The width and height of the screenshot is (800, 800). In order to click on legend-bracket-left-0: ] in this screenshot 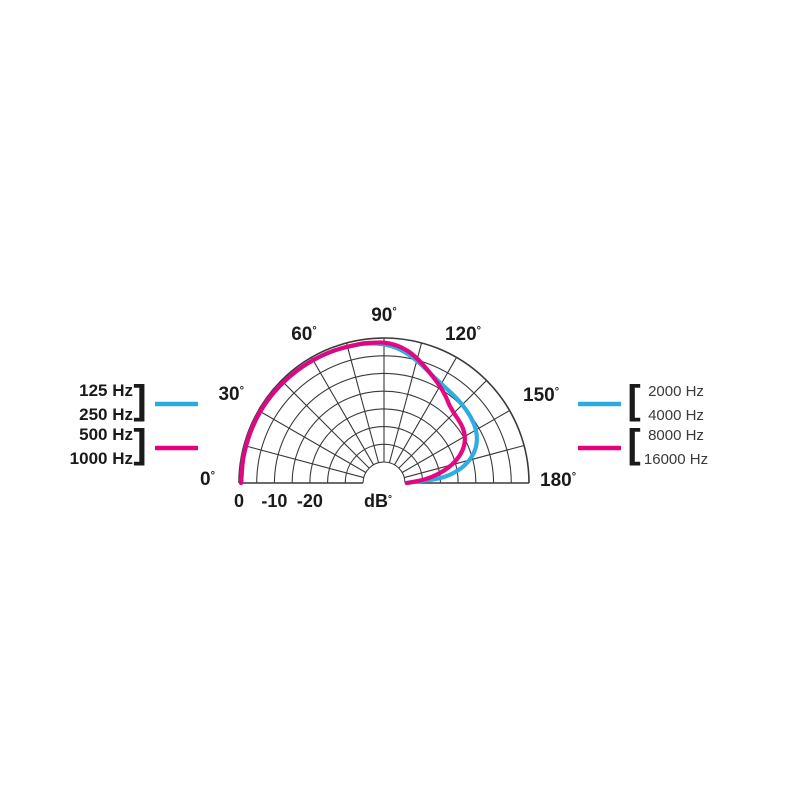, I will do `click(139, 400)`.